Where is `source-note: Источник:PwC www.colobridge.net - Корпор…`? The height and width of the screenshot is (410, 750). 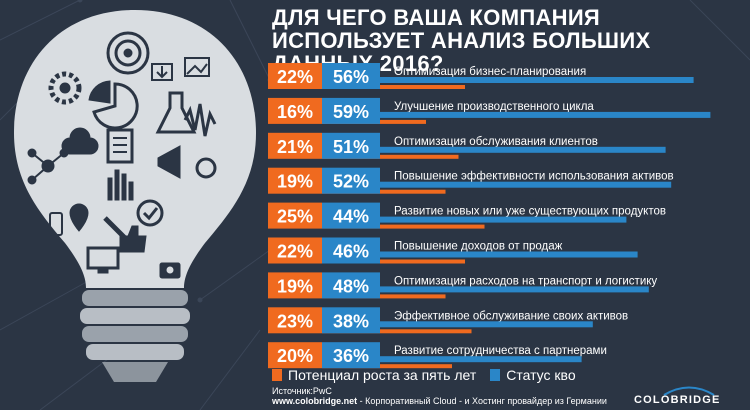 source-note: Источник:PwC www.colobridge.net - Корпор… is located at coordinates (439, 396).